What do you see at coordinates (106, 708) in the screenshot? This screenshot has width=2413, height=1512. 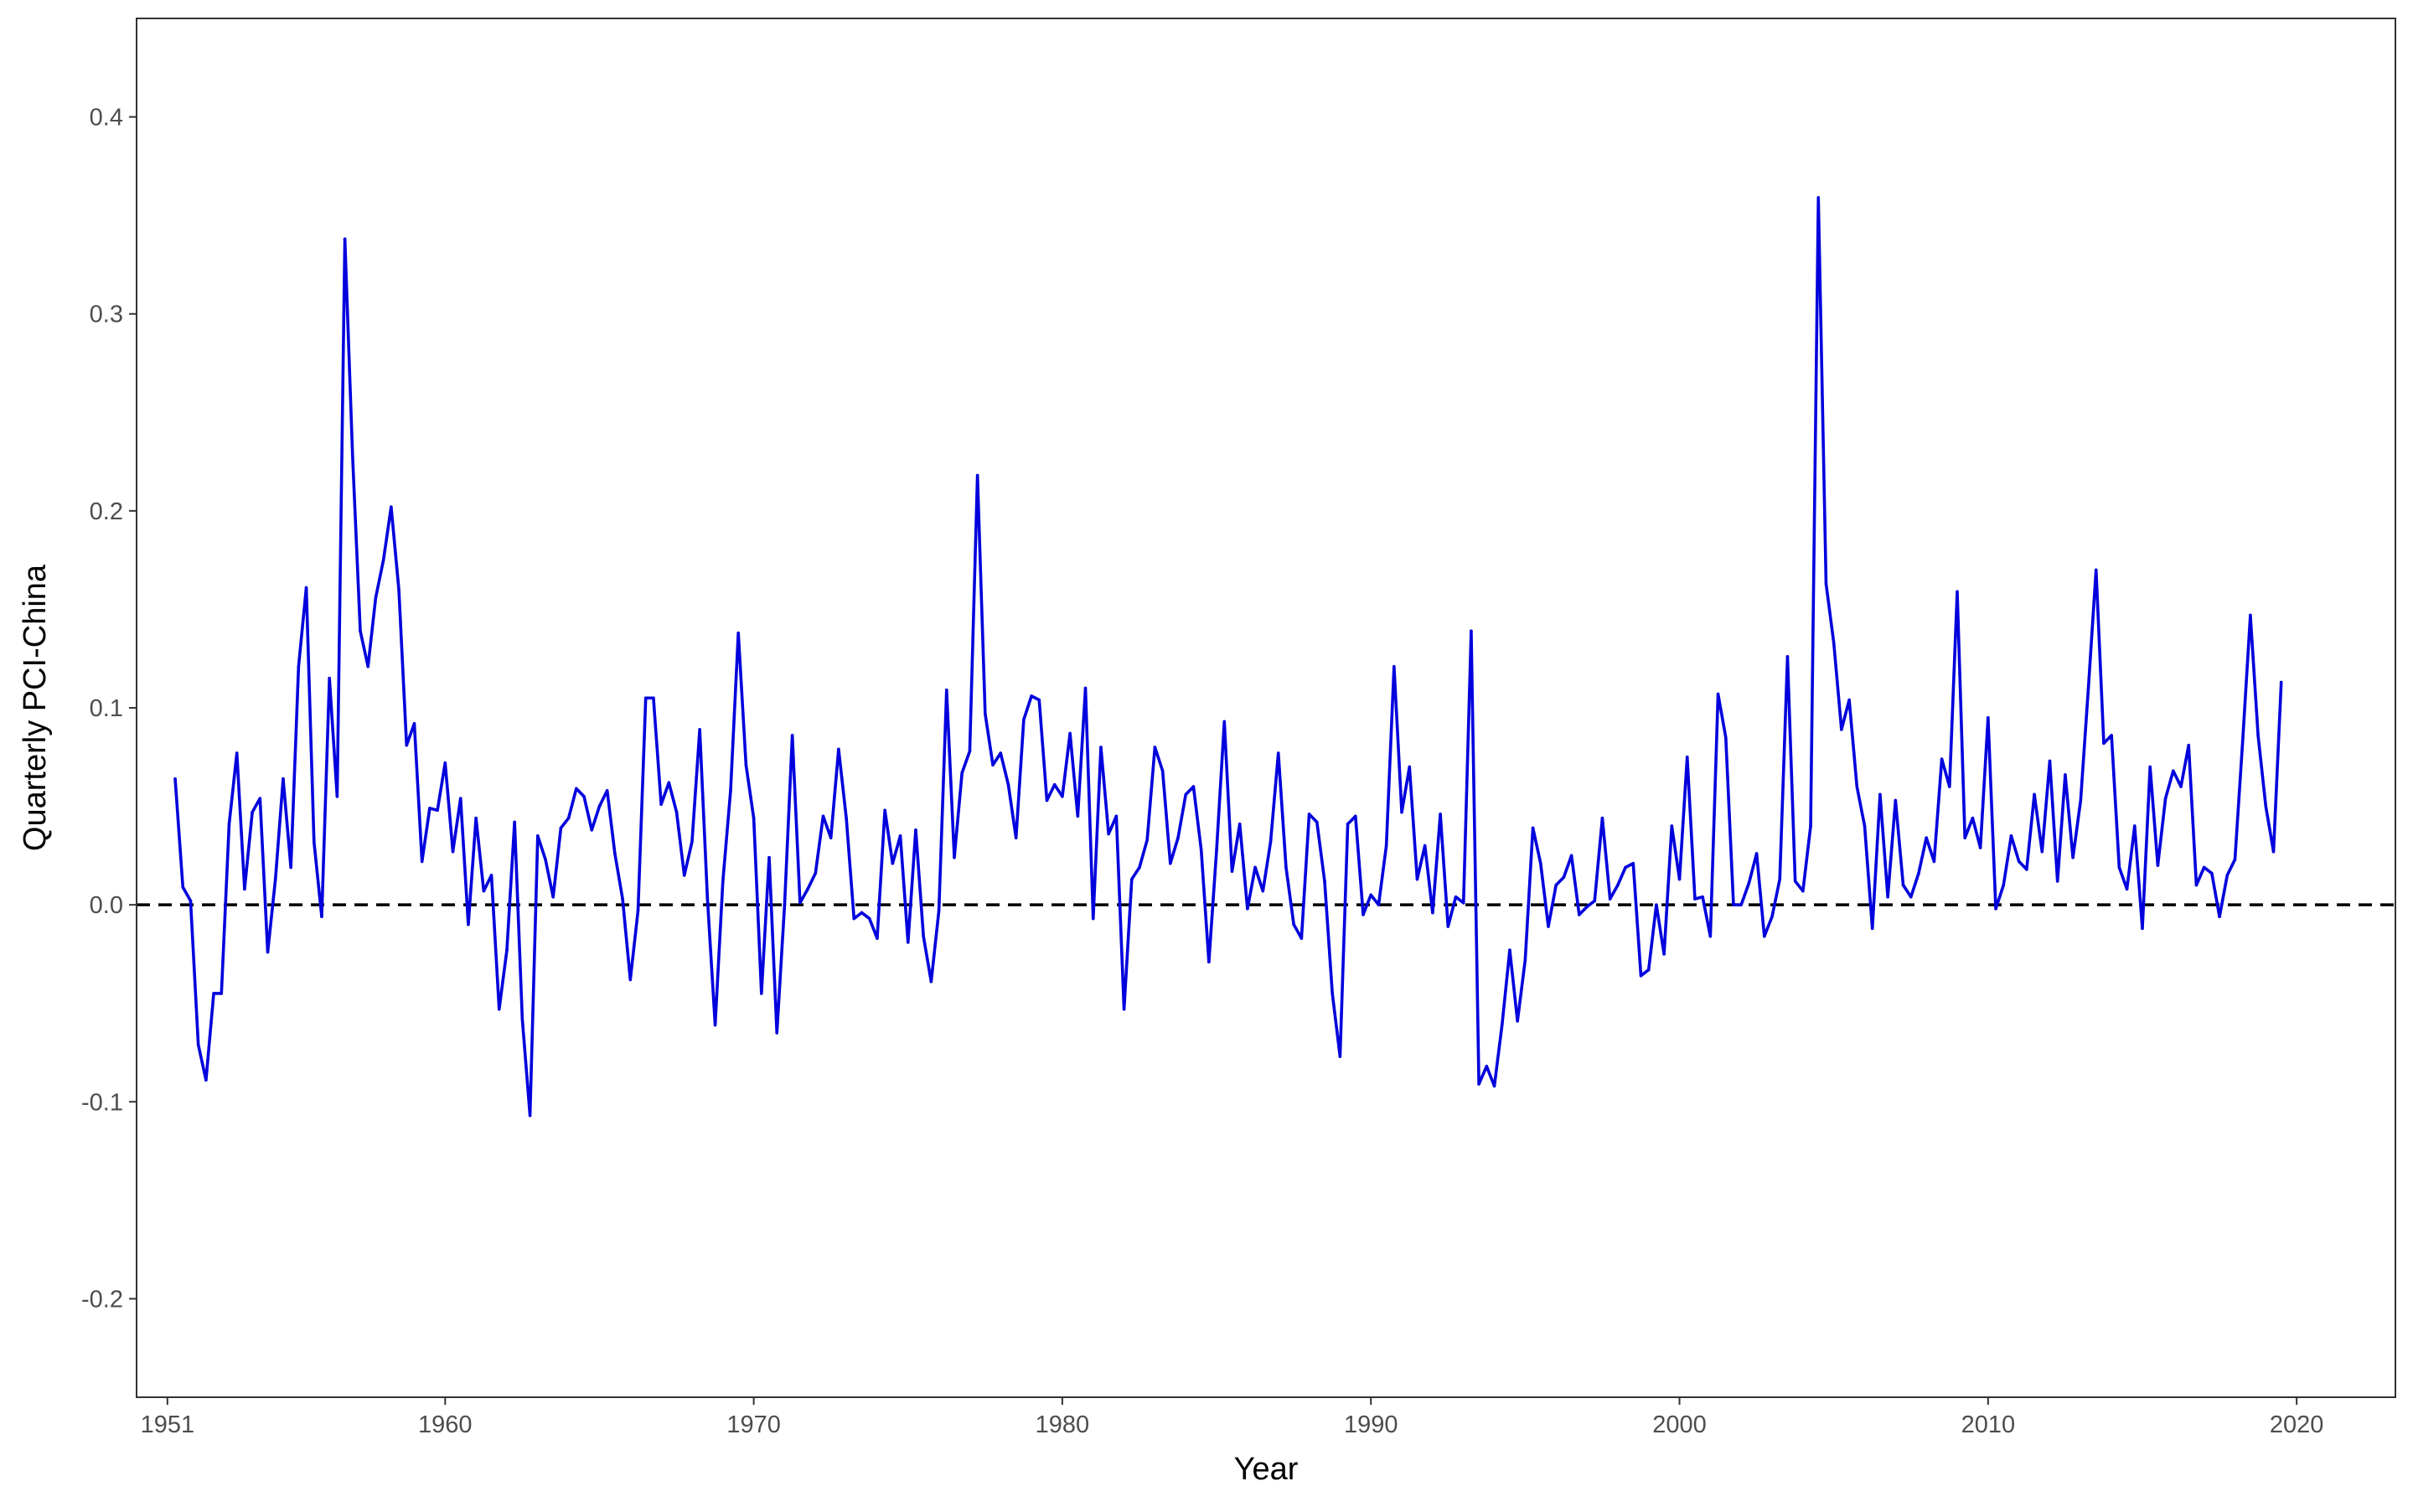 I see `y-tick-label: 0.1` at bounding box center [106, 708].